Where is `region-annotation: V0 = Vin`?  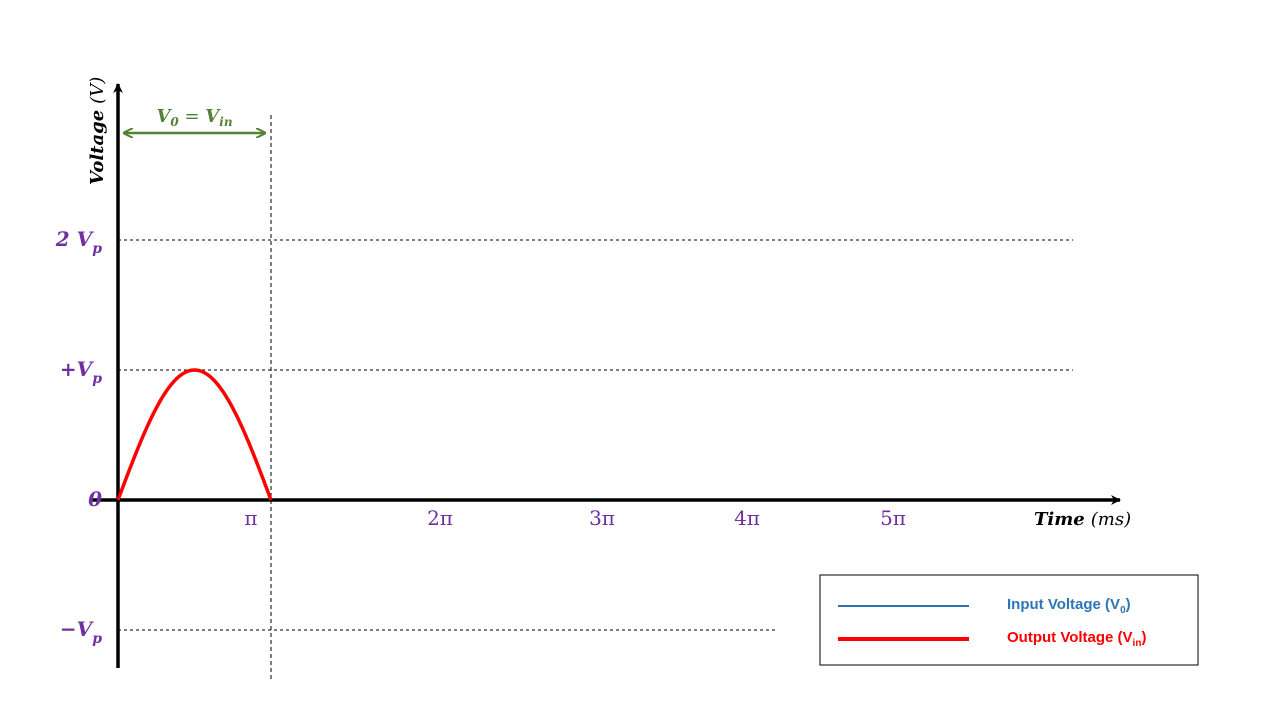
region-annotation: V0 = Vin is located at coordinates (194, 117).